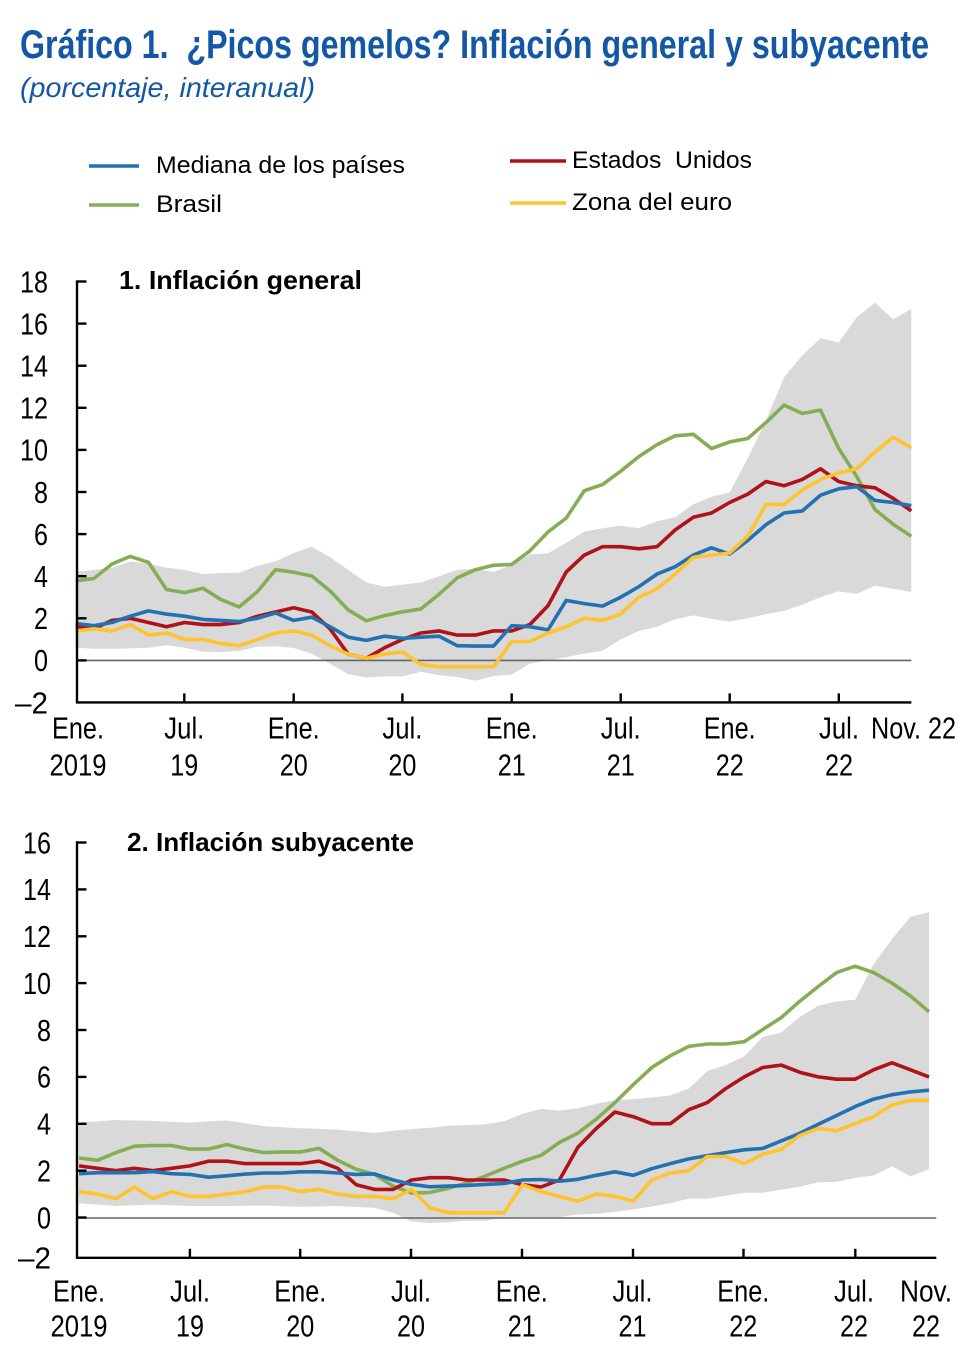 Image resolution: width=967 pixels, height=1352 pixels. What do you see at coordinates (189, 204) in the screenshot?
I see `svg-text: Brasil` at bounding box center [189, 204].